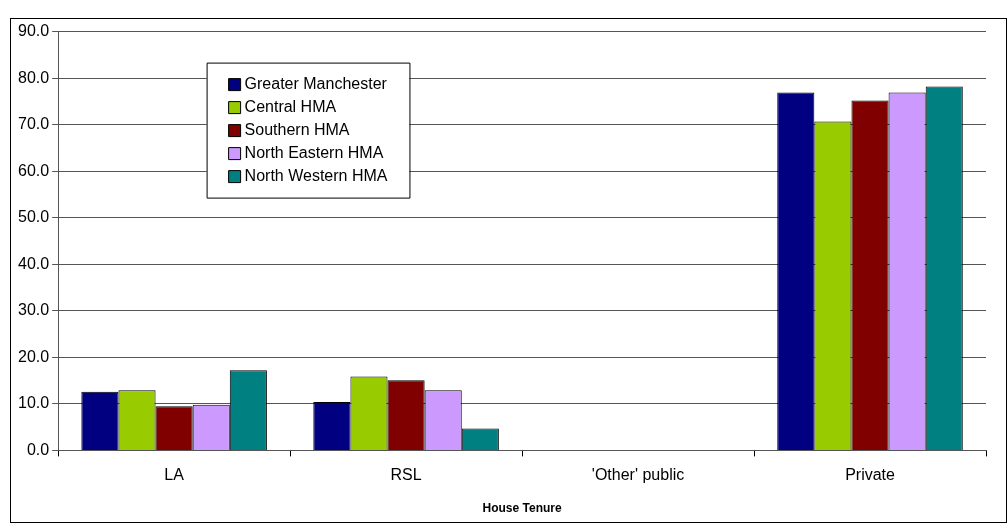  I want to click on x-tick-label: Private, so click(870, 475).